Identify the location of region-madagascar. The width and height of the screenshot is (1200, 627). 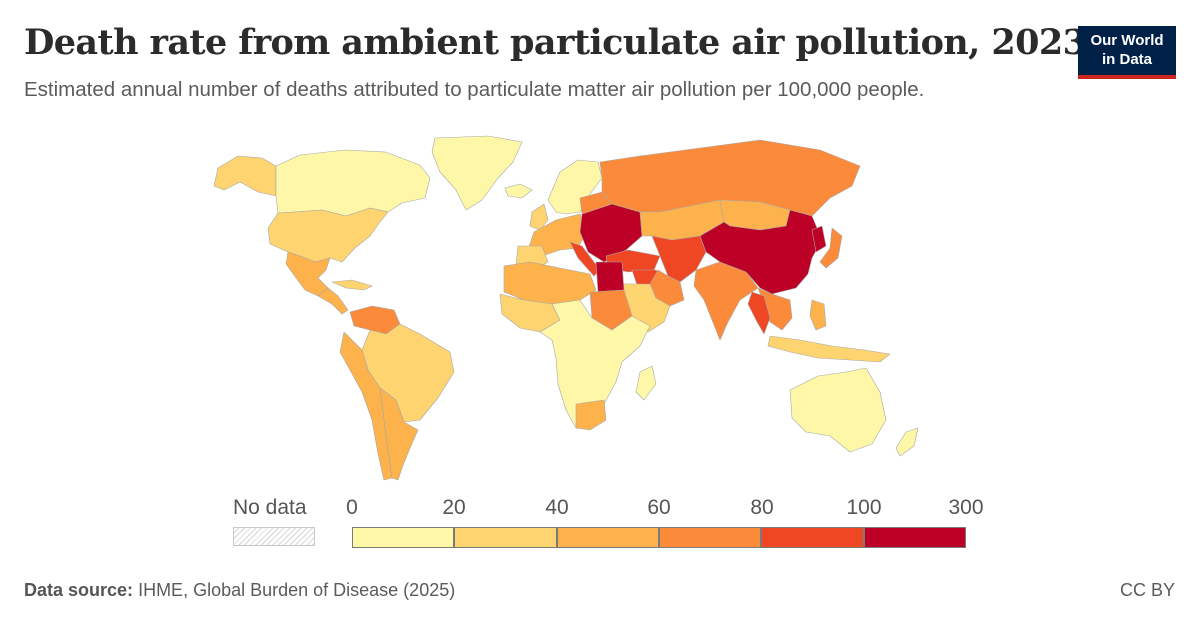
(646, 383).